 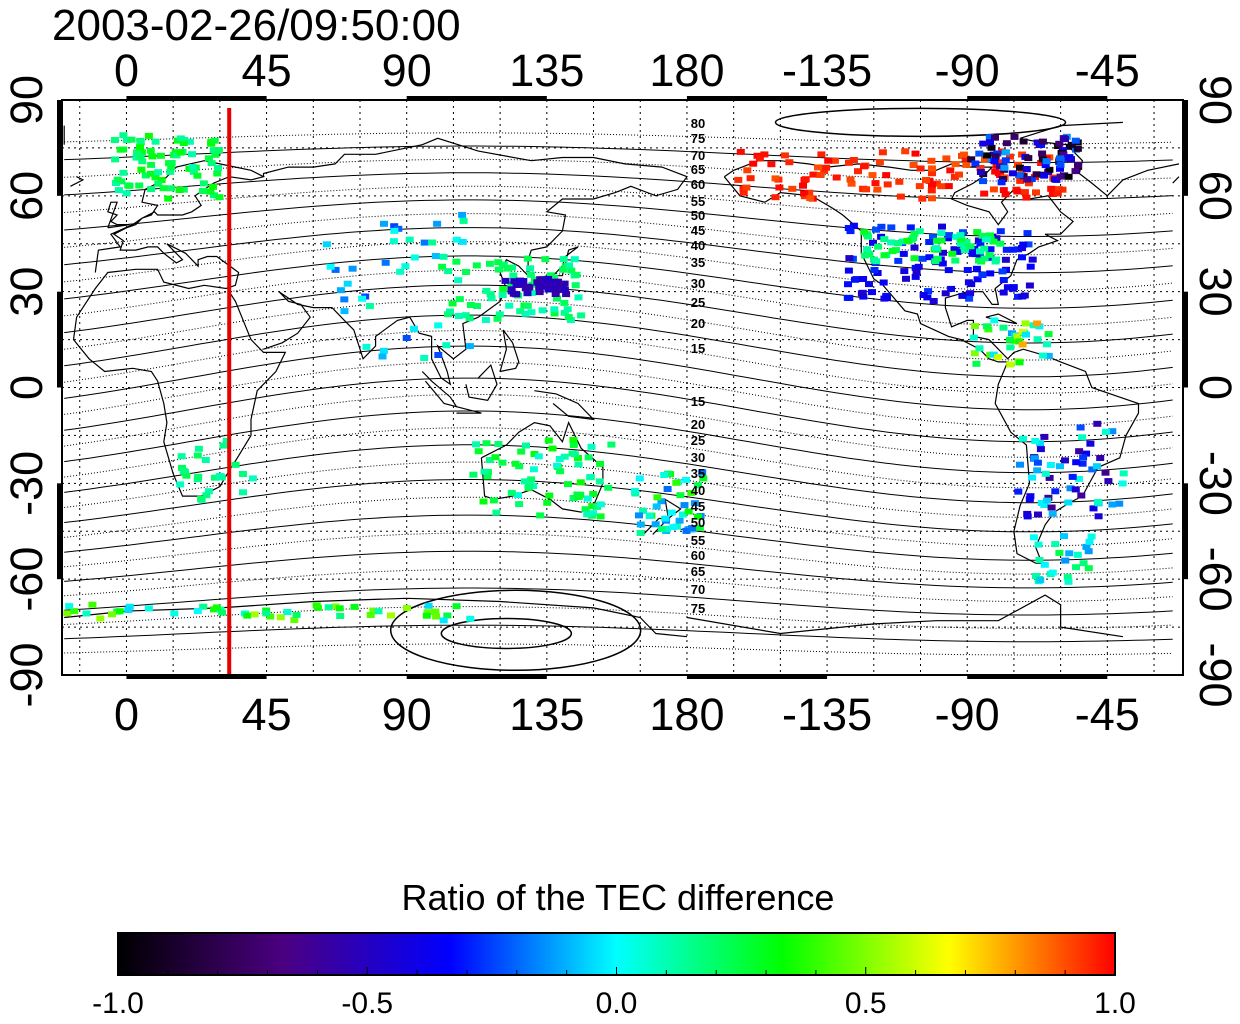 I want to click on frame-bar-top, so click(x=1037, y=98).